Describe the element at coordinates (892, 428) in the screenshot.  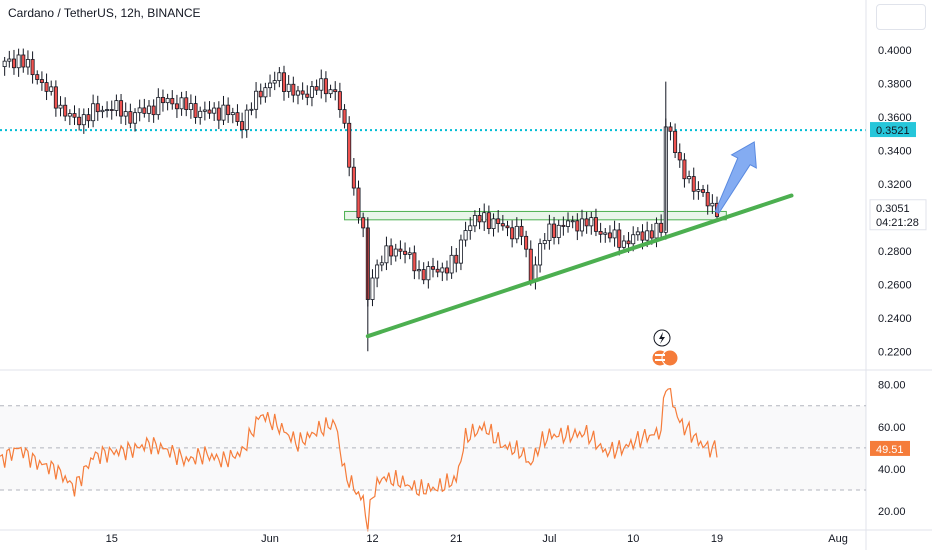
I see `rsi-axis-tick: 60.00` at that location.